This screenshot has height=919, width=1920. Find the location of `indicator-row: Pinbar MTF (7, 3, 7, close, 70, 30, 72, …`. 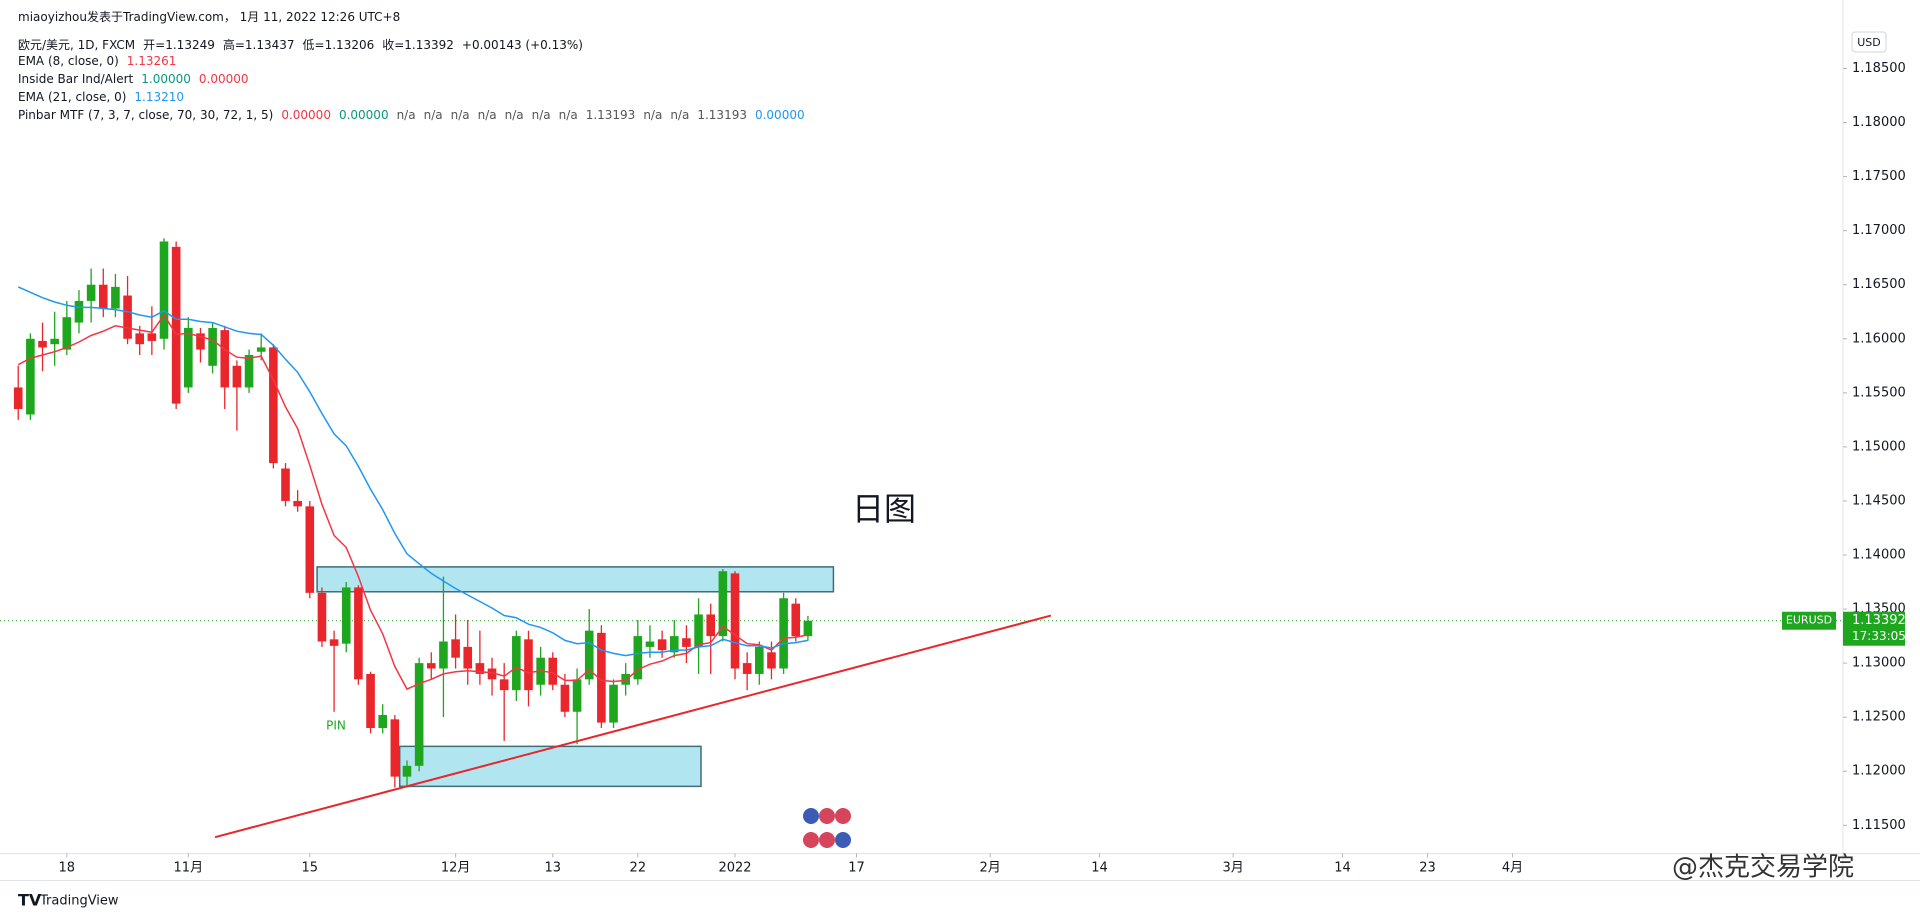

indicator-row: Pinbar MTF (7, 3, 7, close, 70, 30, 72, … is located at coordinates (415, 115).